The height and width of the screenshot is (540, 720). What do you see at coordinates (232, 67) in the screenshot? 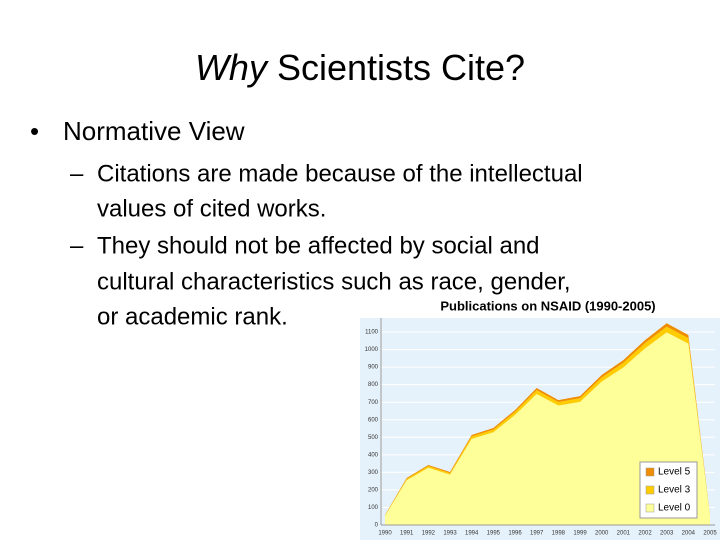
I see `title-em: Why` at bounding box center [232, 67].